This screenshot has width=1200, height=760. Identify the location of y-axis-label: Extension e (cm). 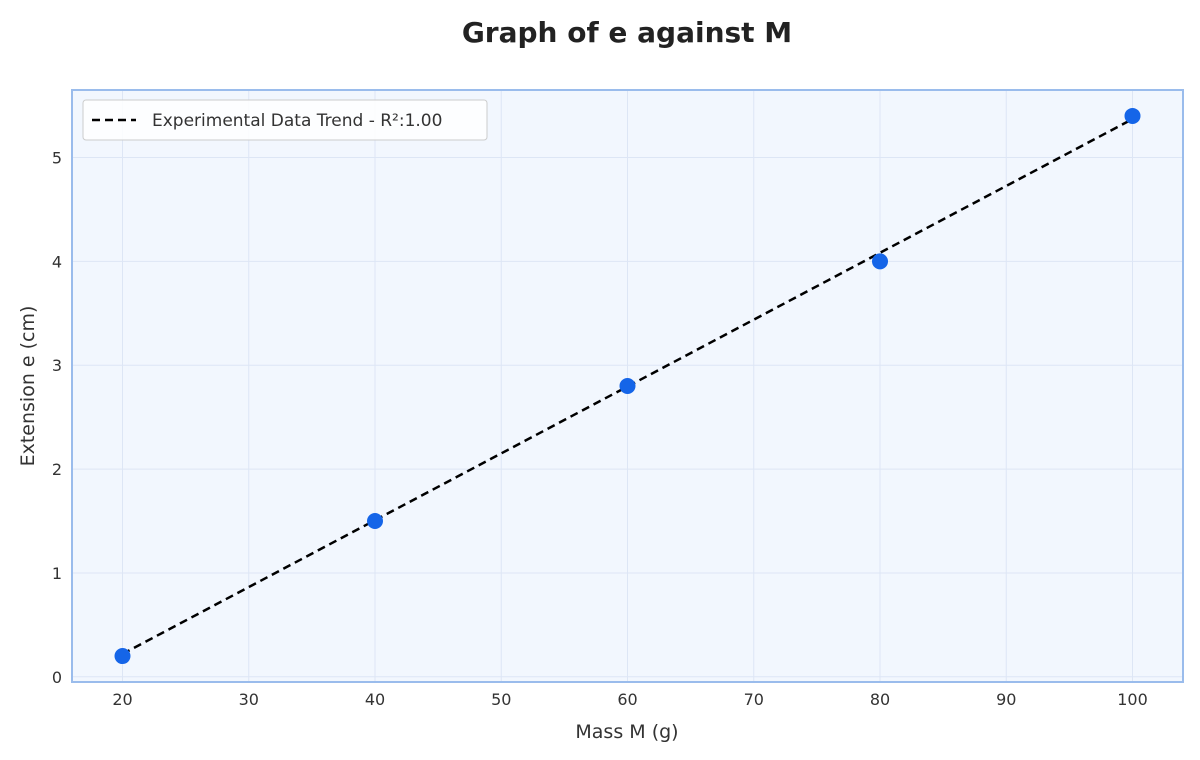
(28, 386).